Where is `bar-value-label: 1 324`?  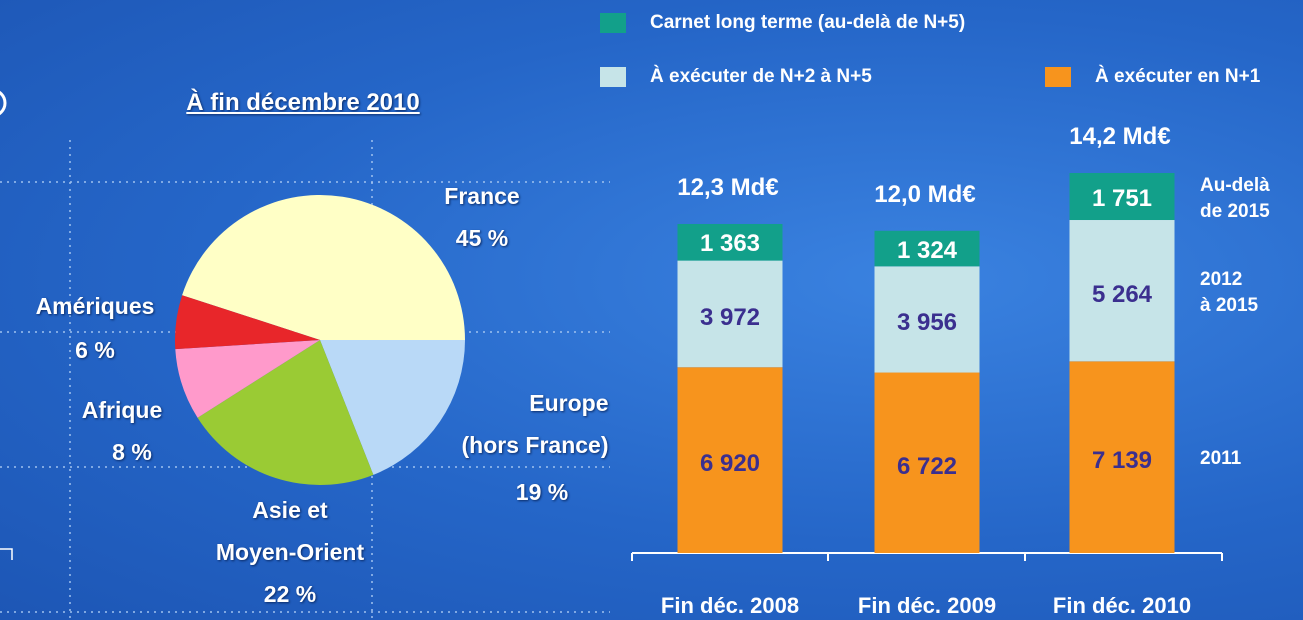
bar-value-label: 1 324 is located at coordinates (927, 250).